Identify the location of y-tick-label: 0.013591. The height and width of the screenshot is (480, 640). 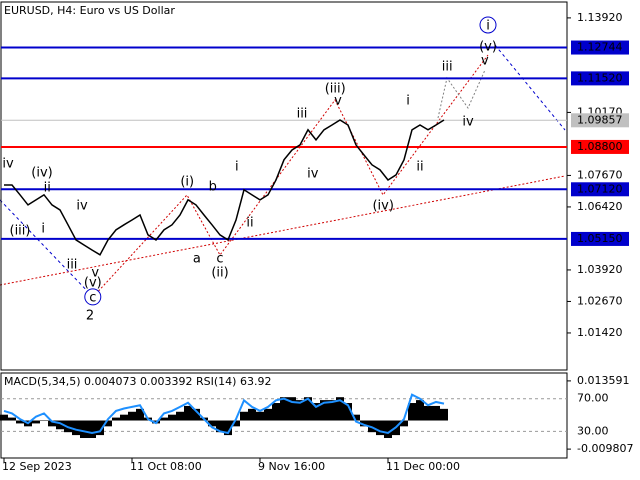
(603, 380).